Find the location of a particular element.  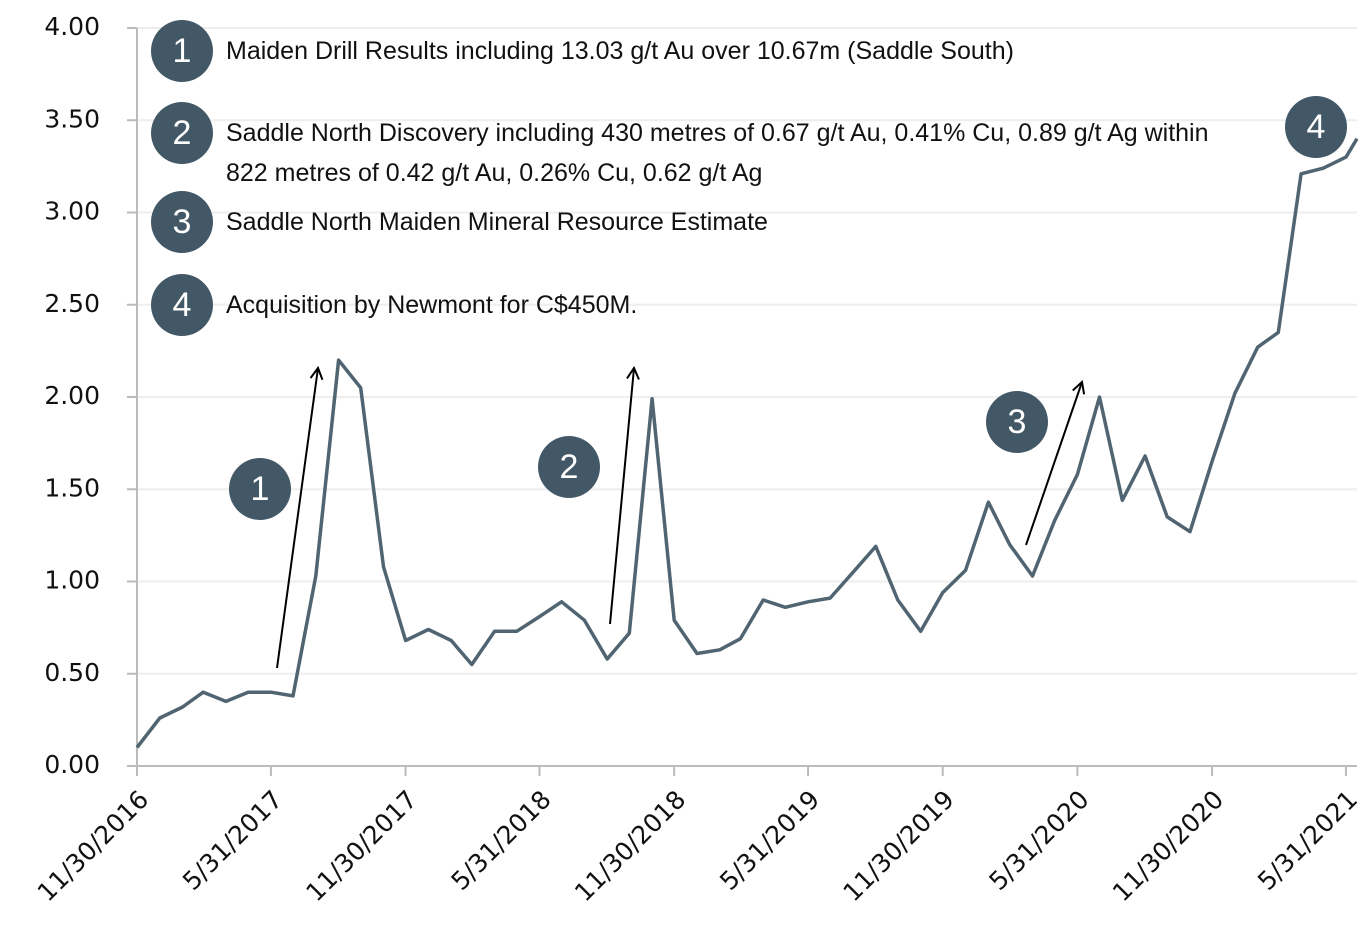

event-number: 2 is located at coordinates (569, 467).